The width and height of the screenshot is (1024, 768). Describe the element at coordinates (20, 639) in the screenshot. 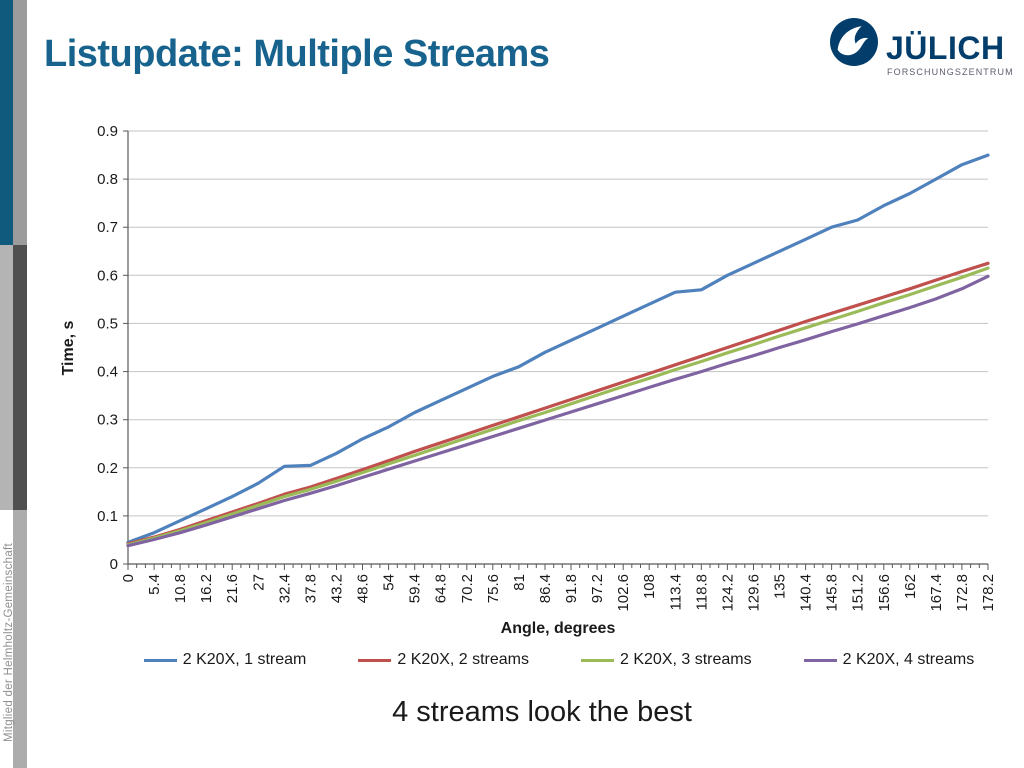

I see `sidebar-stripe-gray-bottom` at that location.